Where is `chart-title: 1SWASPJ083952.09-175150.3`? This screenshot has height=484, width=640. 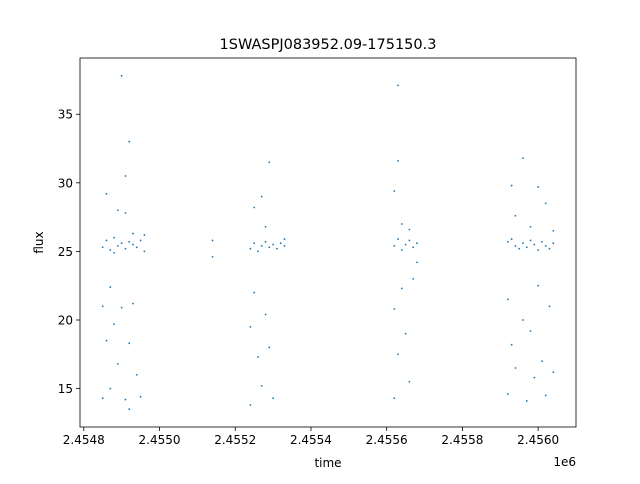
chart-title: 1SWASPJ083952.09-175150.3 is located at coordinates (328, 45).